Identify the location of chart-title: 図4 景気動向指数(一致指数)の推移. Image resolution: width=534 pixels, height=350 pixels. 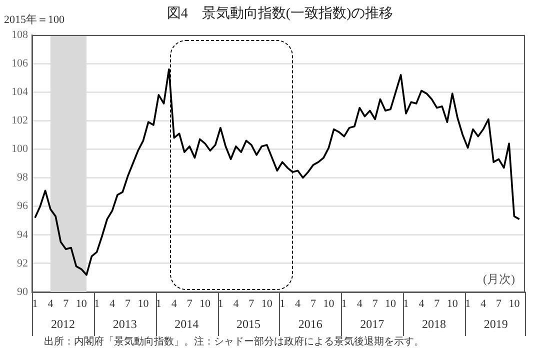
(280, 14).